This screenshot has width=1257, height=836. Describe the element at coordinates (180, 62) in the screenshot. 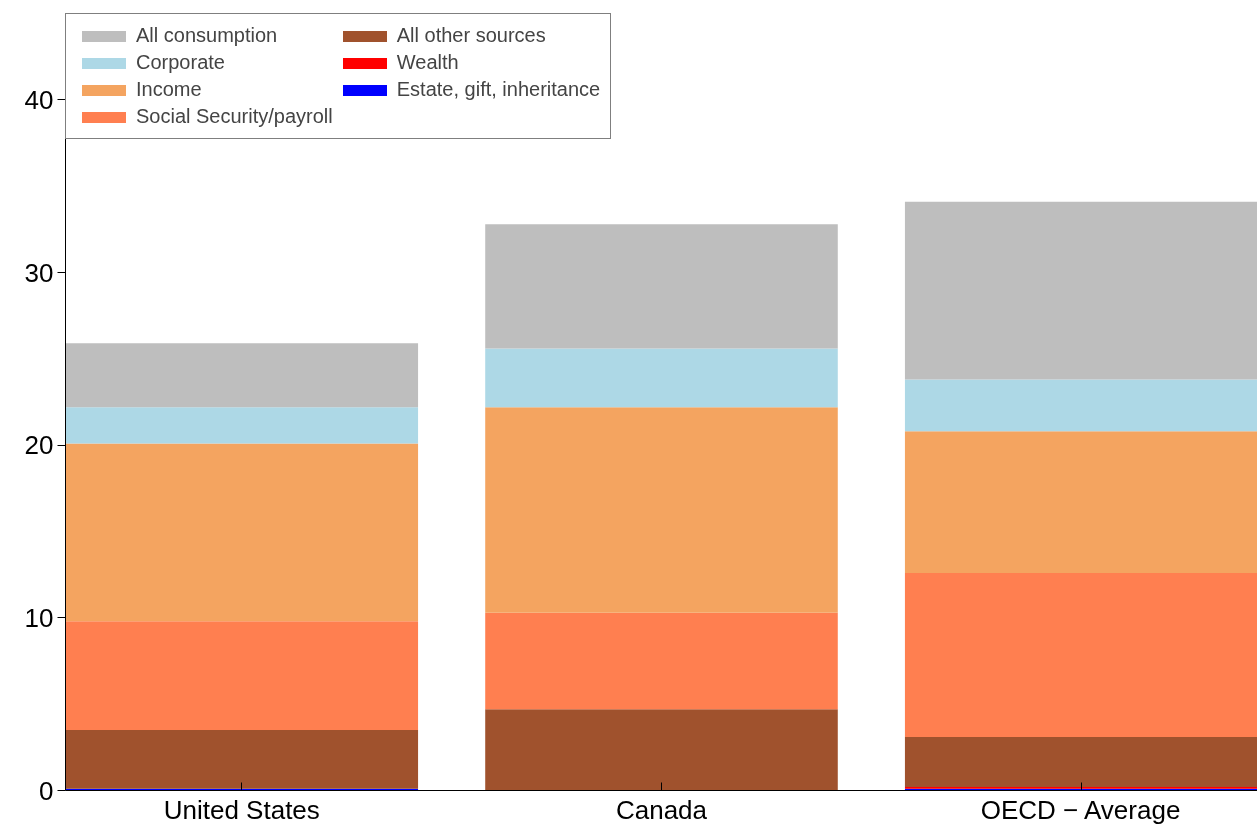

I see `legend-label: Corporate` at that location.